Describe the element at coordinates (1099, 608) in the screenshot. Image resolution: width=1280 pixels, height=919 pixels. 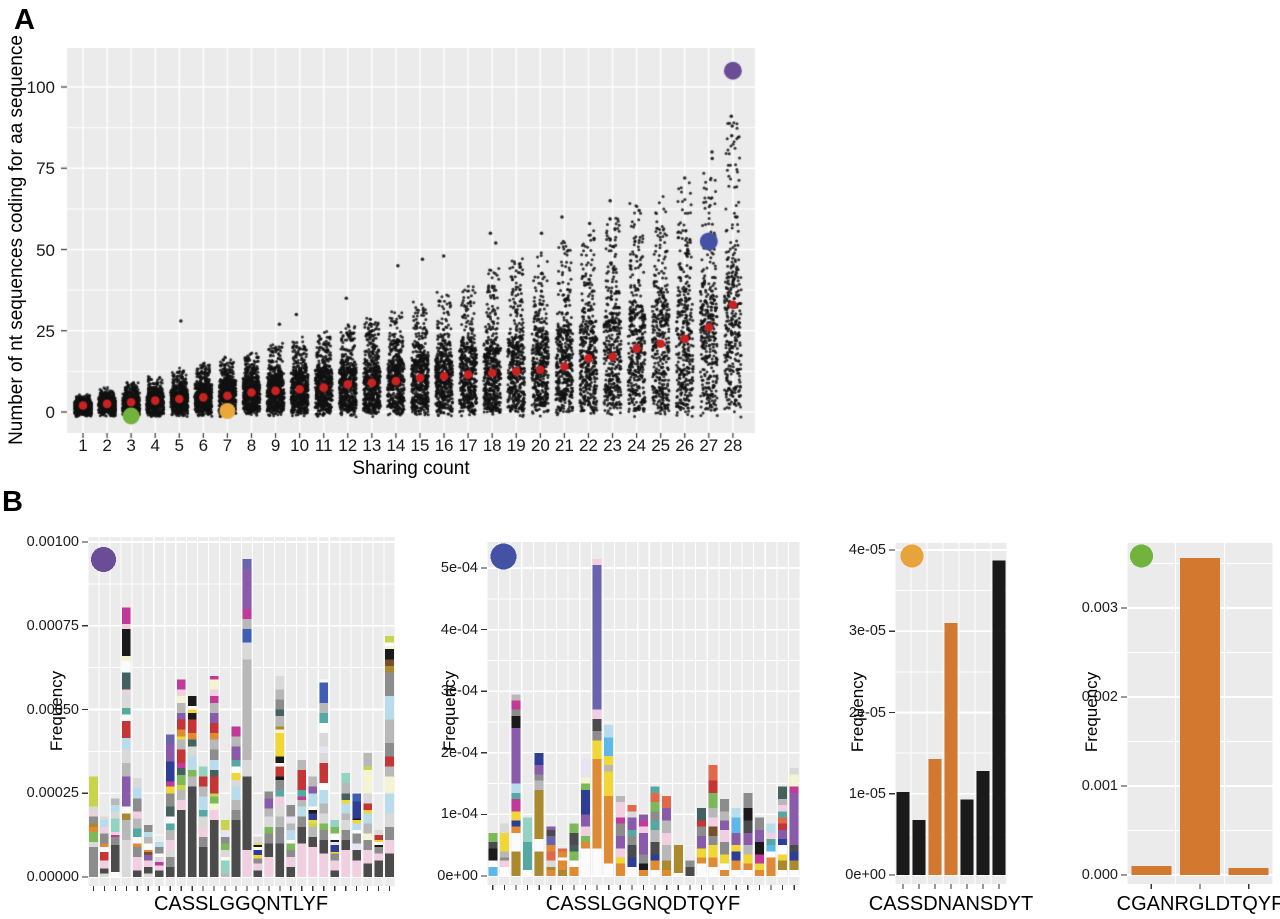
I see `panel-b4-y-tick-label: 0.003` at that location.